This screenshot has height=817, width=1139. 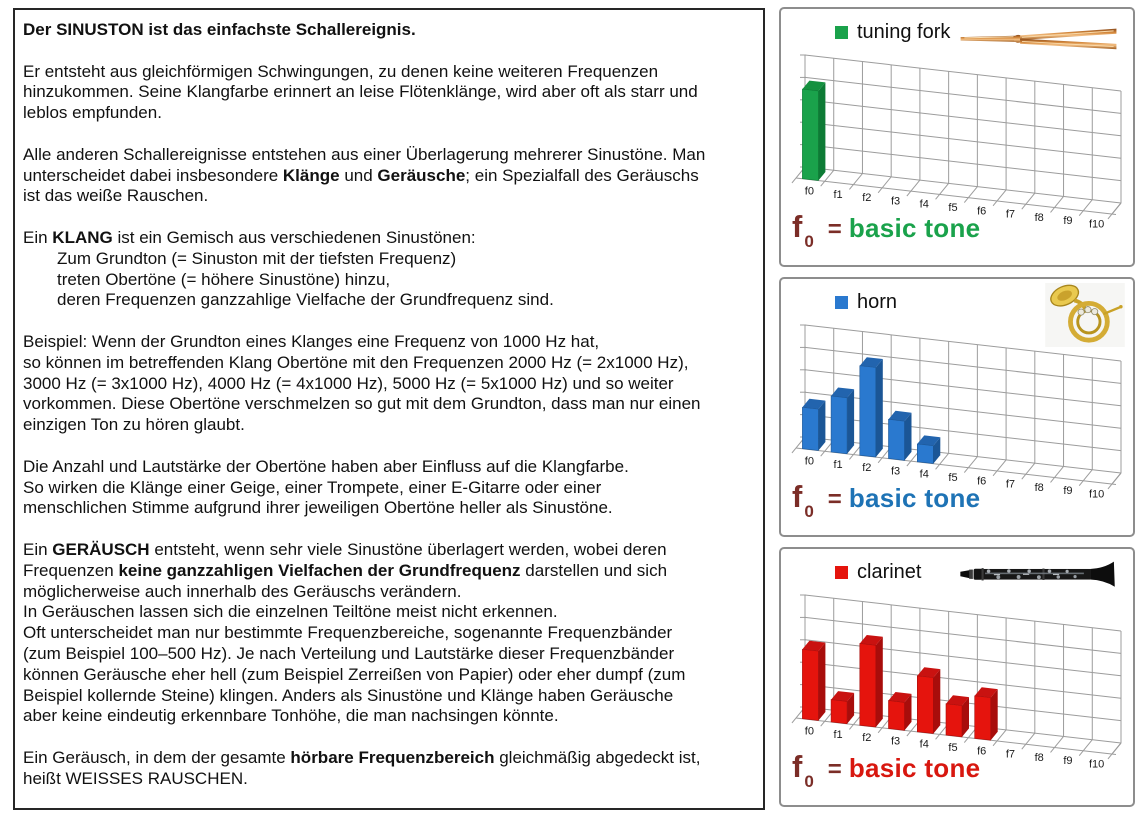 I want to click on bar-top-f4, so click(x=929, y=672).